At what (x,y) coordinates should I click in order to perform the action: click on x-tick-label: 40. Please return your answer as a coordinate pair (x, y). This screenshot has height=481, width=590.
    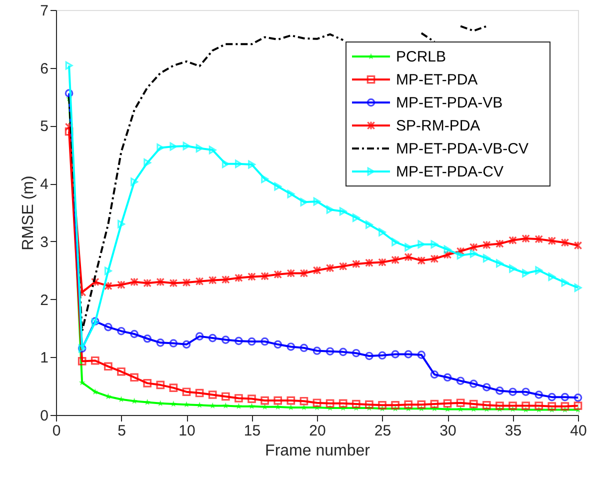
    Looking at the image, I should click on (578, 431).